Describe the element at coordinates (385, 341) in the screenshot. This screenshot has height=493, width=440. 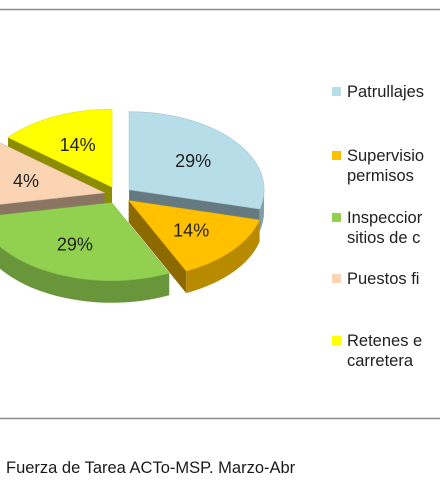
I see `legend-label-retenes-line1: Retenes e` at that location.